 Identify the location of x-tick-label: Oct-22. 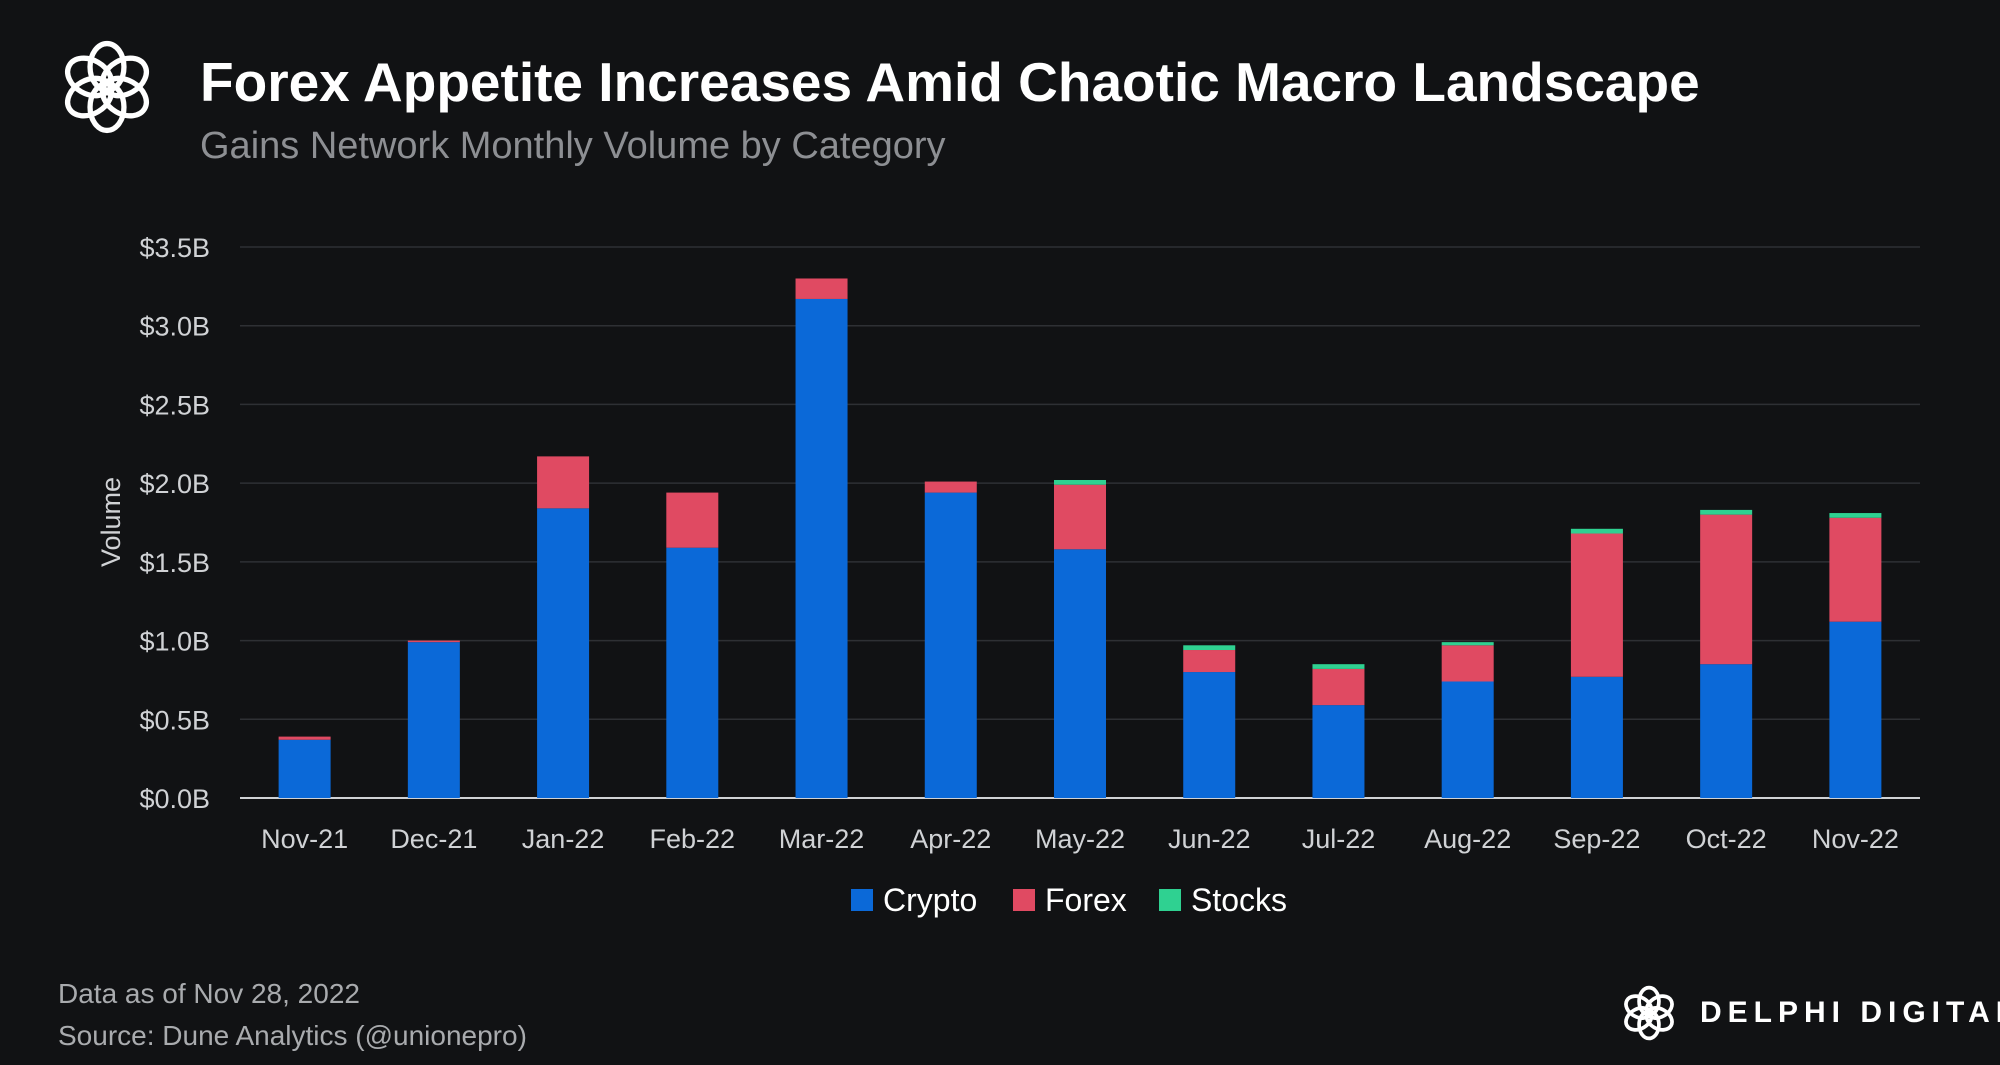
(1726, 839).